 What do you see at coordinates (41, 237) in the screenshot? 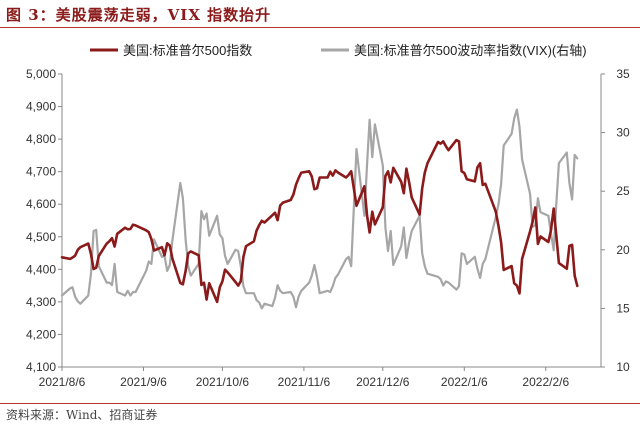
I see `left-tick-label: 4,500` at bounding box center [41, 237].